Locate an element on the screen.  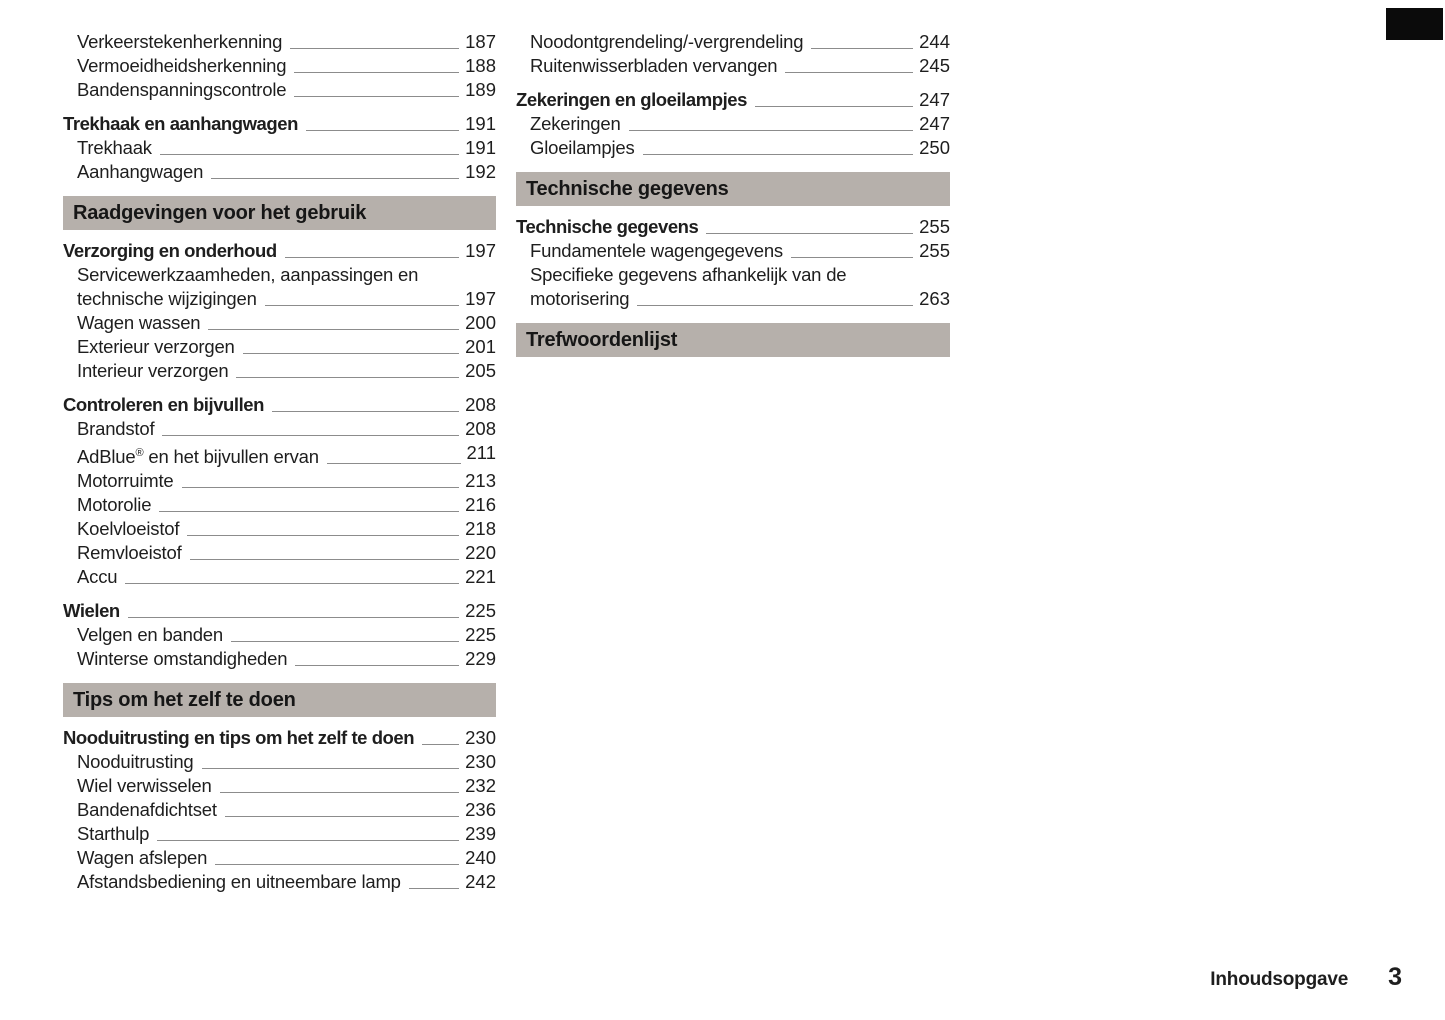
page-footer: Inhoudsopgave 3 is located at coordinates (1306, 977).